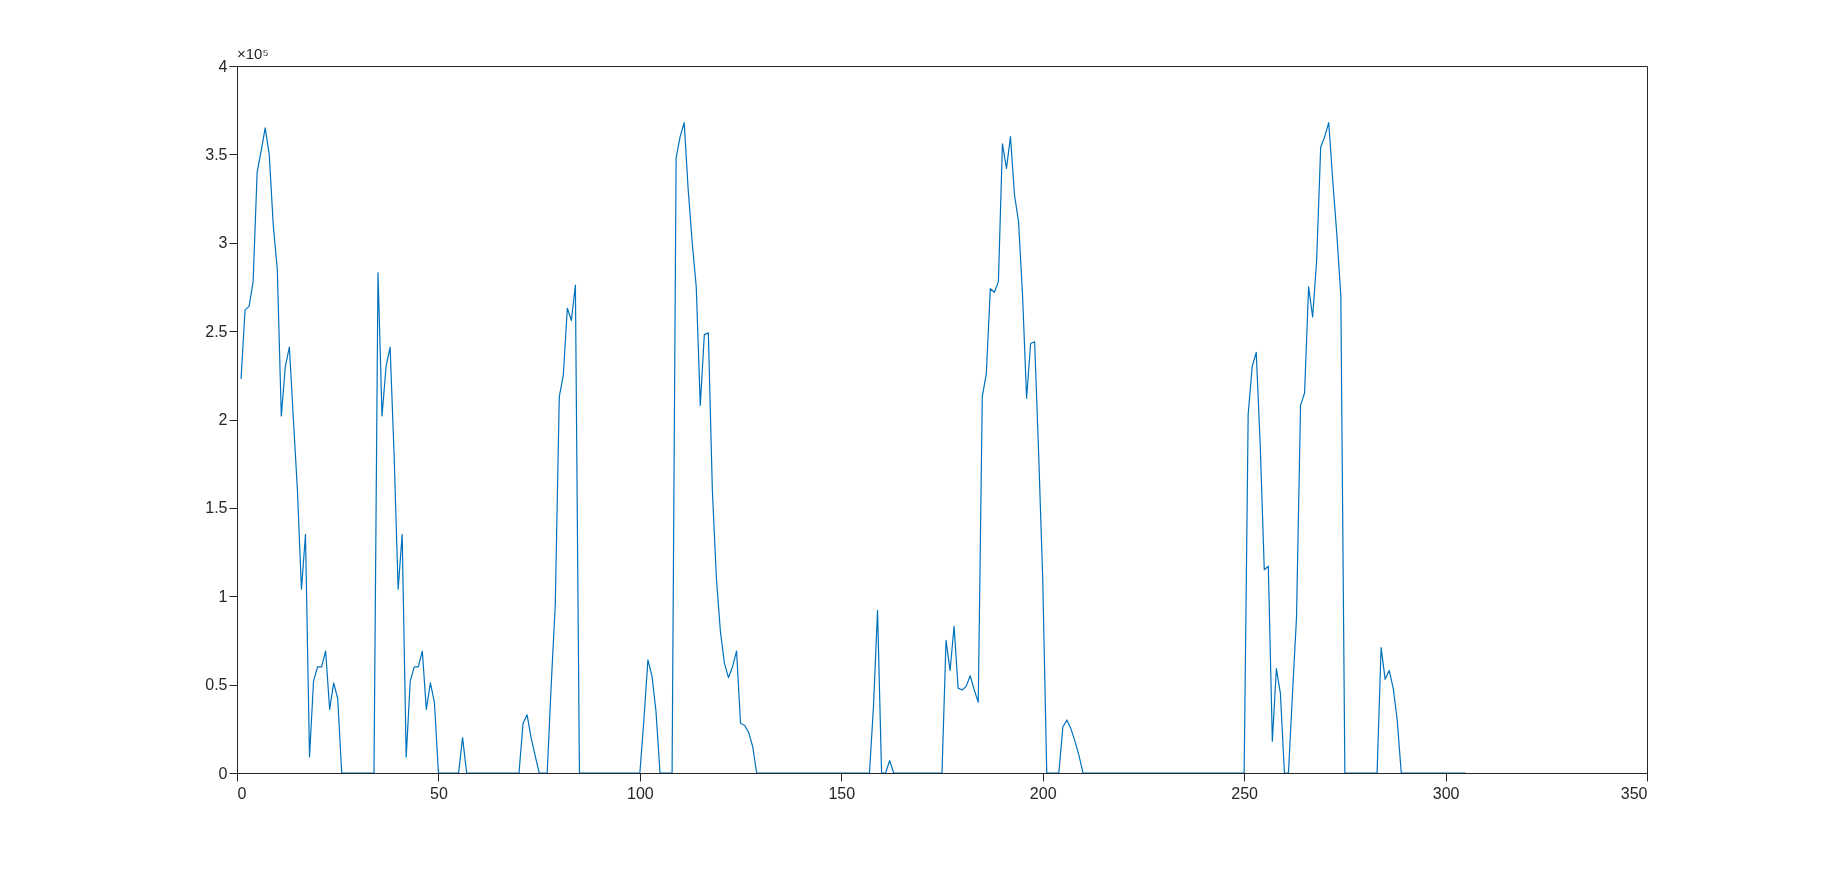 This screenshot has height=869, width=1821. Describe the element at coordinates (640, 793) in the screenshot. I see `x-tick-label: 100` at that location.